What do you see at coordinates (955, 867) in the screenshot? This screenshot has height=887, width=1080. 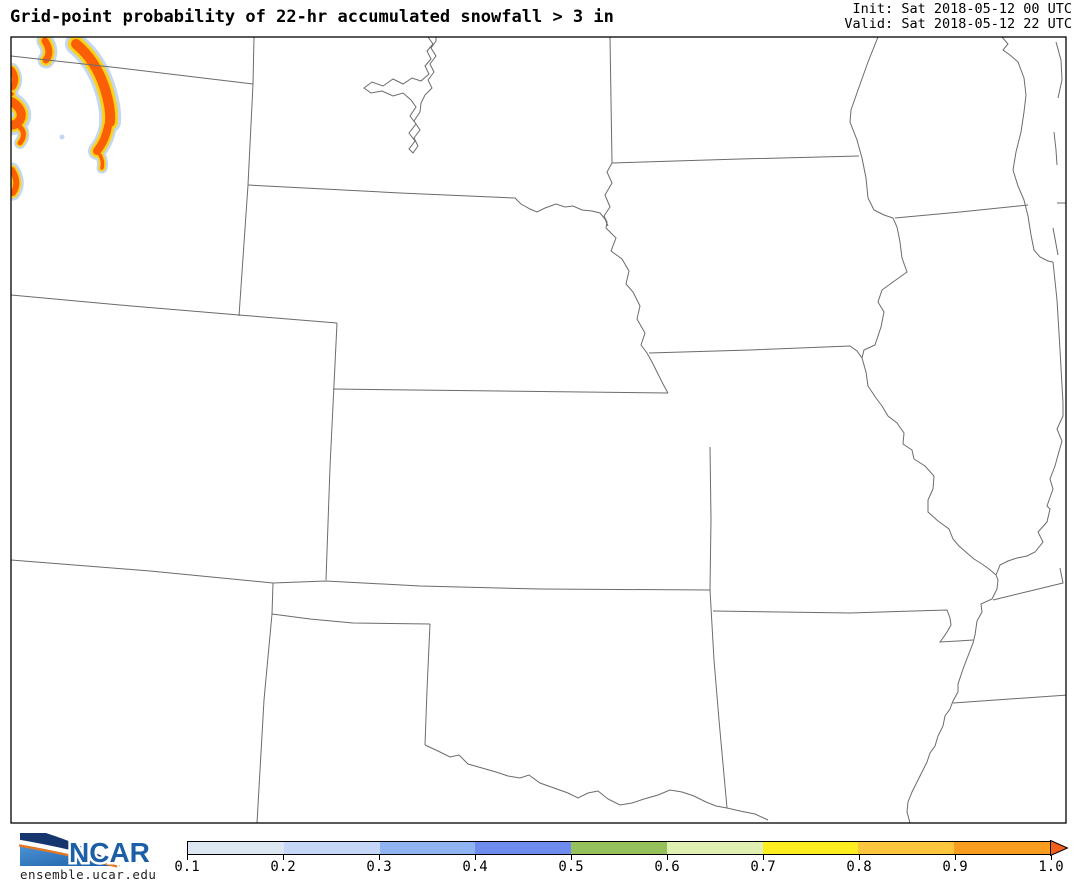 I see `colorbar-tick-label: 0.9` at bounding box center [955, 867].